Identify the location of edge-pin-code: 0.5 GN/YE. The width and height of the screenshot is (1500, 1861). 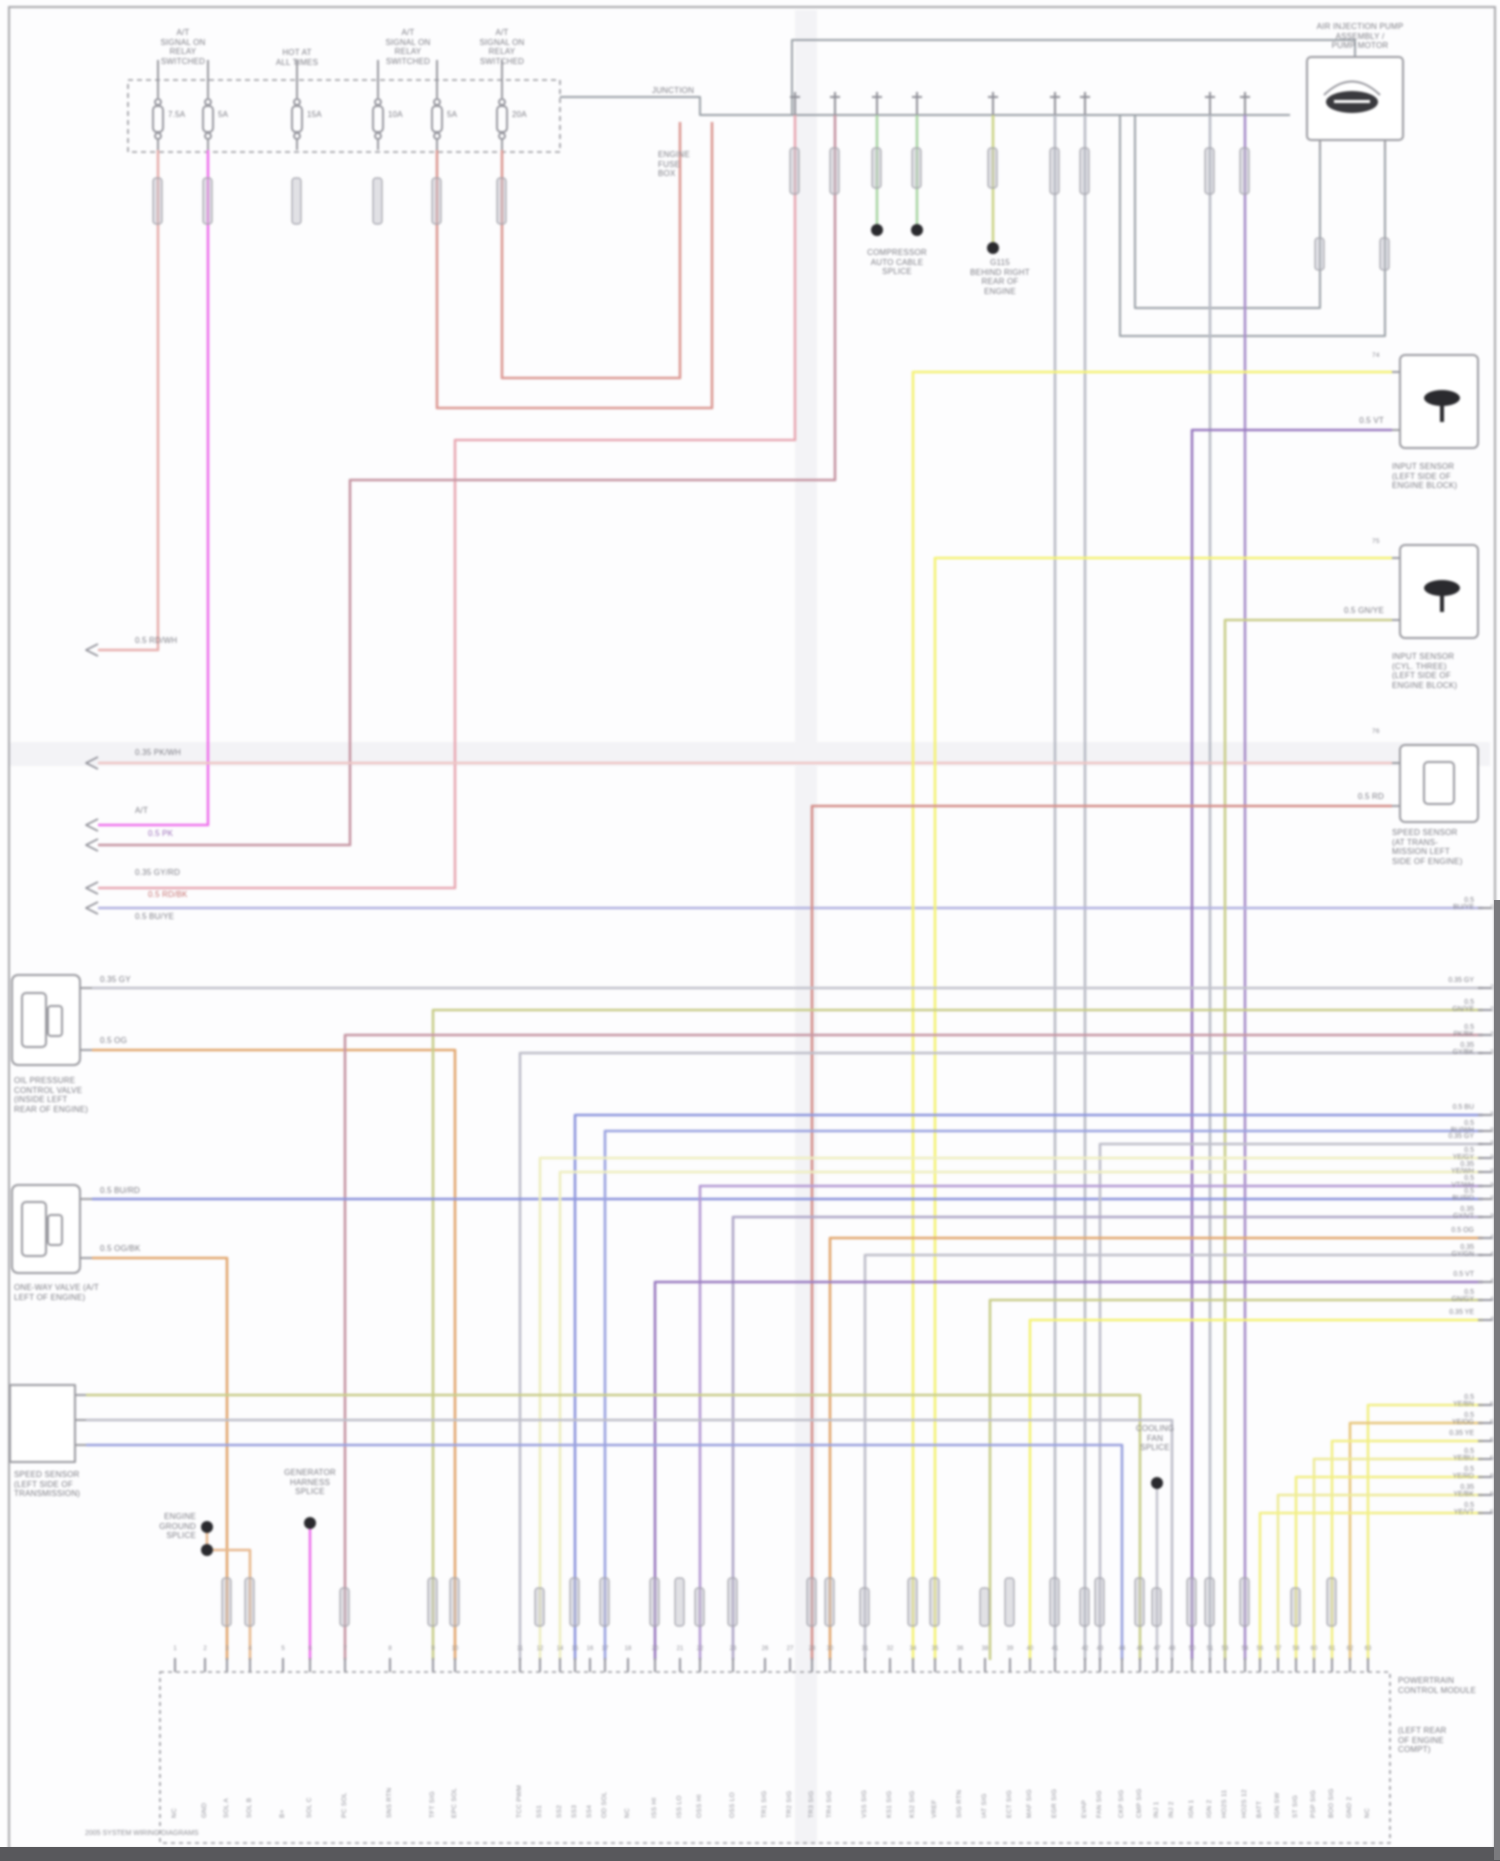
(1463, 1006).